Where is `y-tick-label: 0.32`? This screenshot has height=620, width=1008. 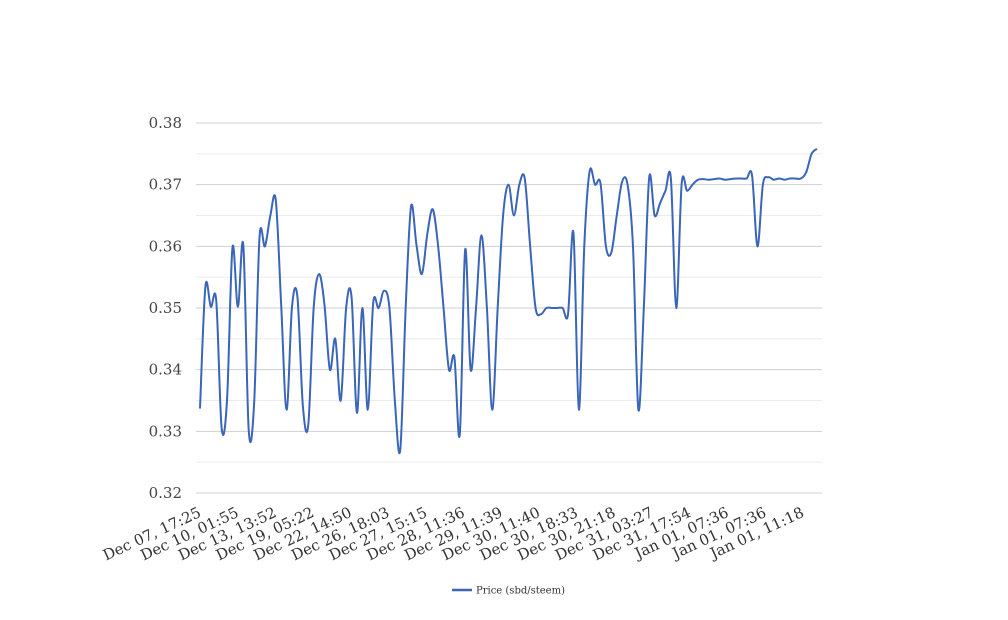 y-tick-label: 0.32 is located at coordinates (165, 493).